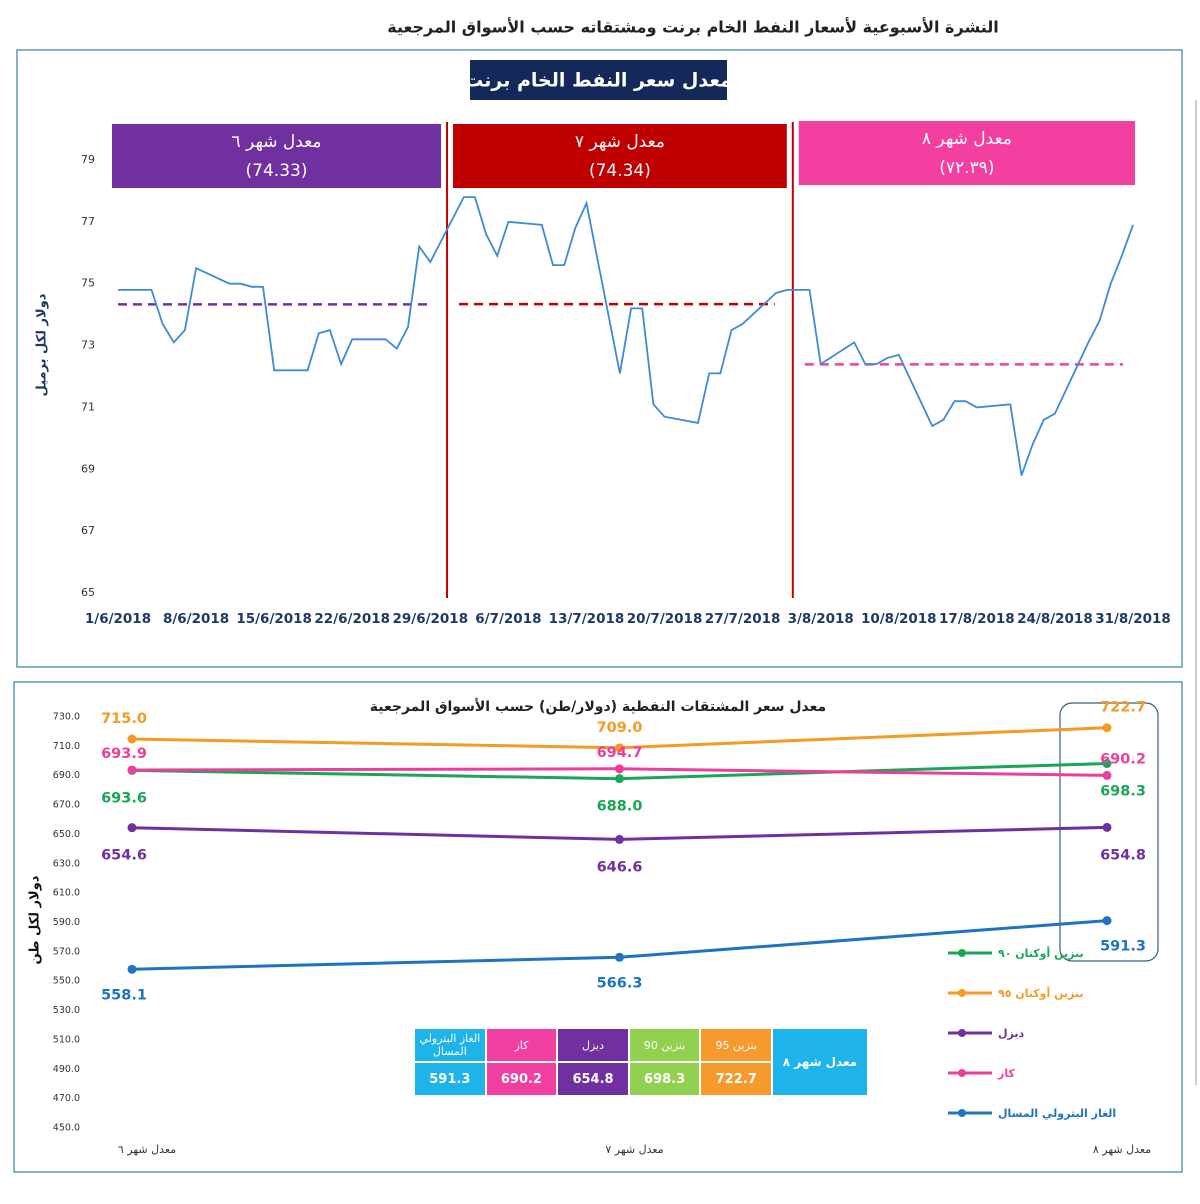 This screenshot has width=1200, height=1204. Describe the element at coordinates (450, 1079) in the screenshot. I see `table-value: 591.3` at that location.